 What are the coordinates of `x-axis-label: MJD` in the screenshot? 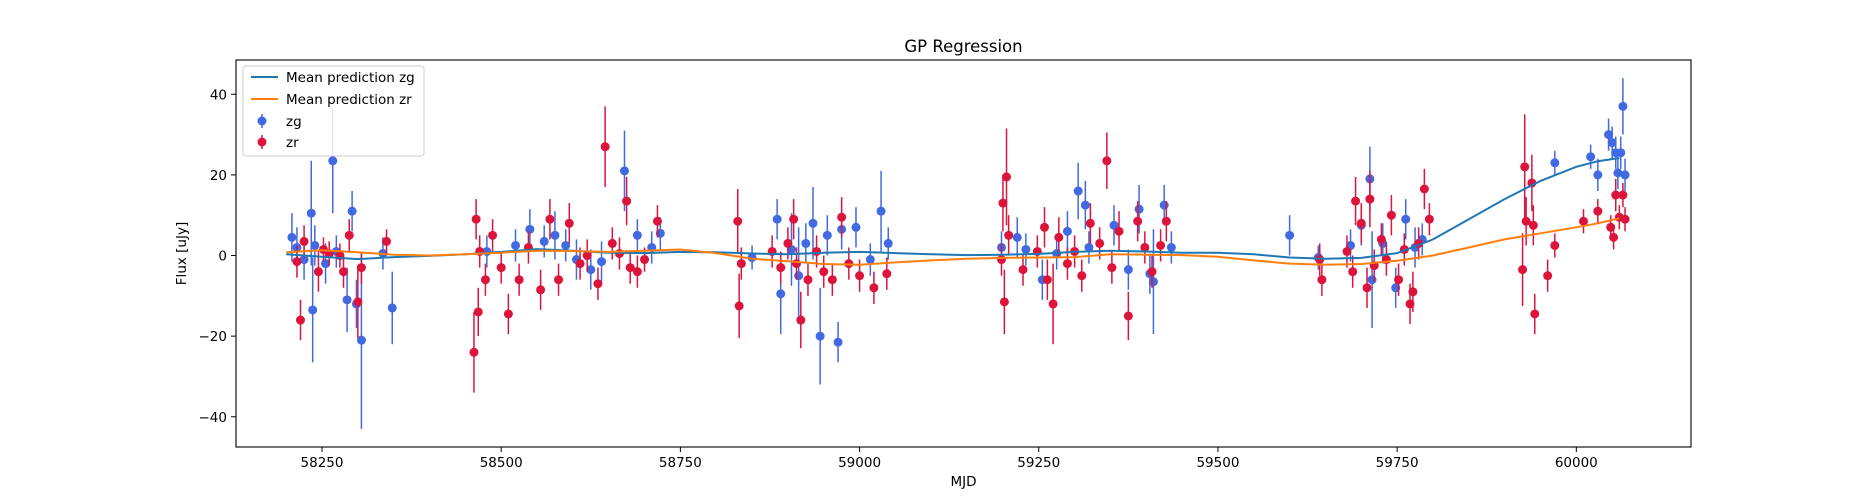 It's located at (963, 482).